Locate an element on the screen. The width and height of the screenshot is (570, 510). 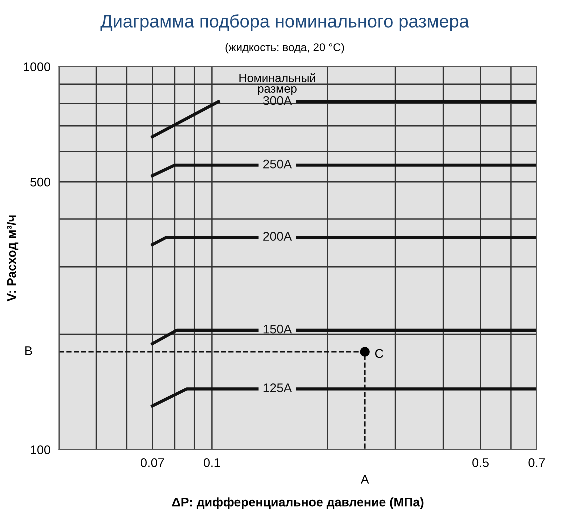
y-tick-label: 100 is located at coordinates (40, 450).